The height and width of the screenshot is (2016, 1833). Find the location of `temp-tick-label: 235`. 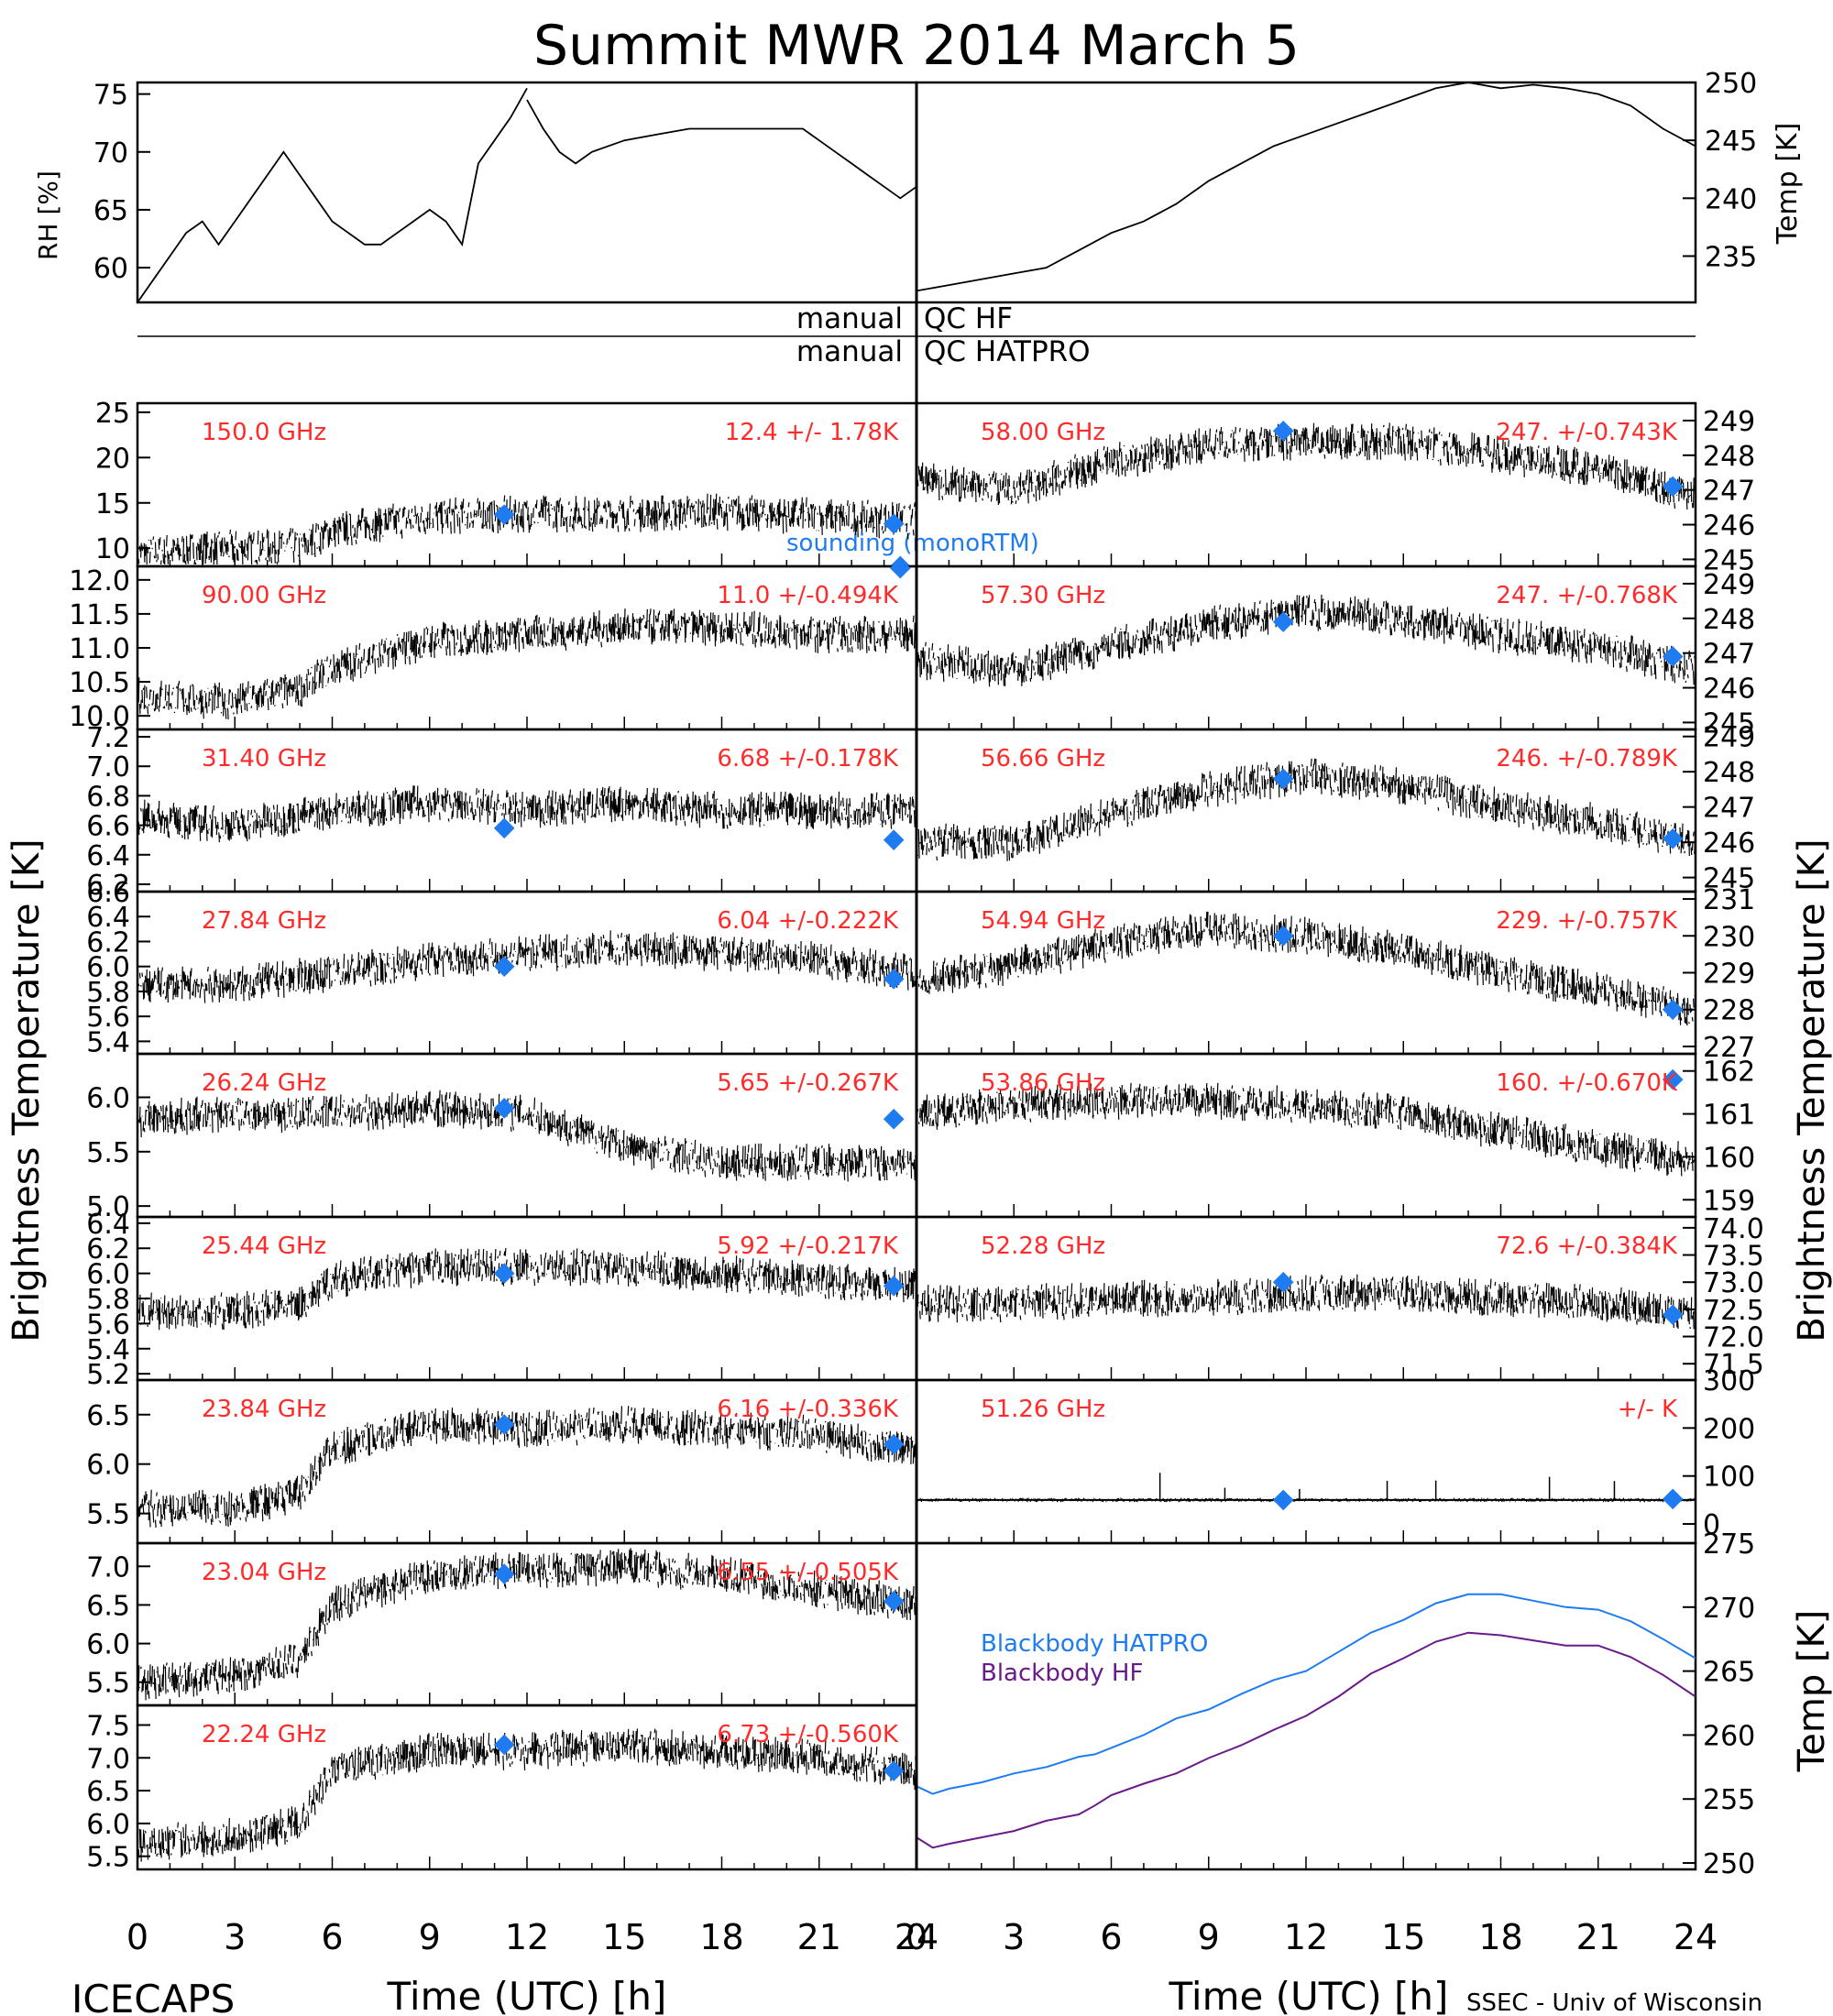

temp-tick-label: 235 is located at coordinates (1731, 257).